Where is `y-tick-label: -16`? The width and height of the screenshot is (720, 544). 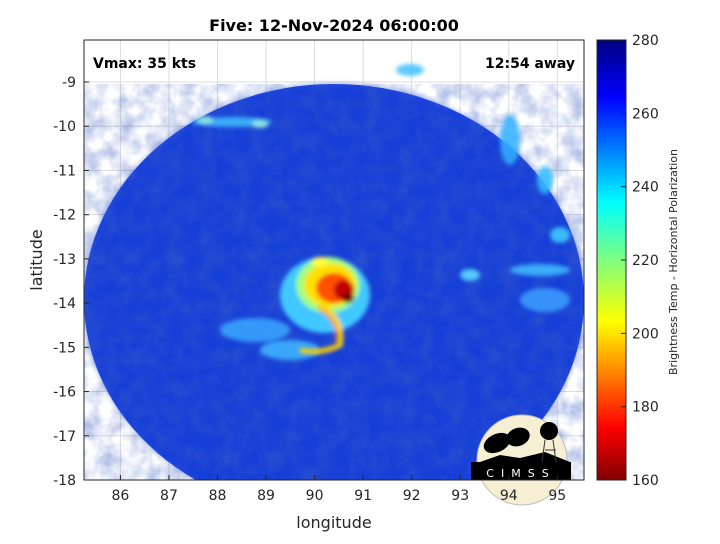
y-tick-label: -16 is located at coordinates (64, 393).